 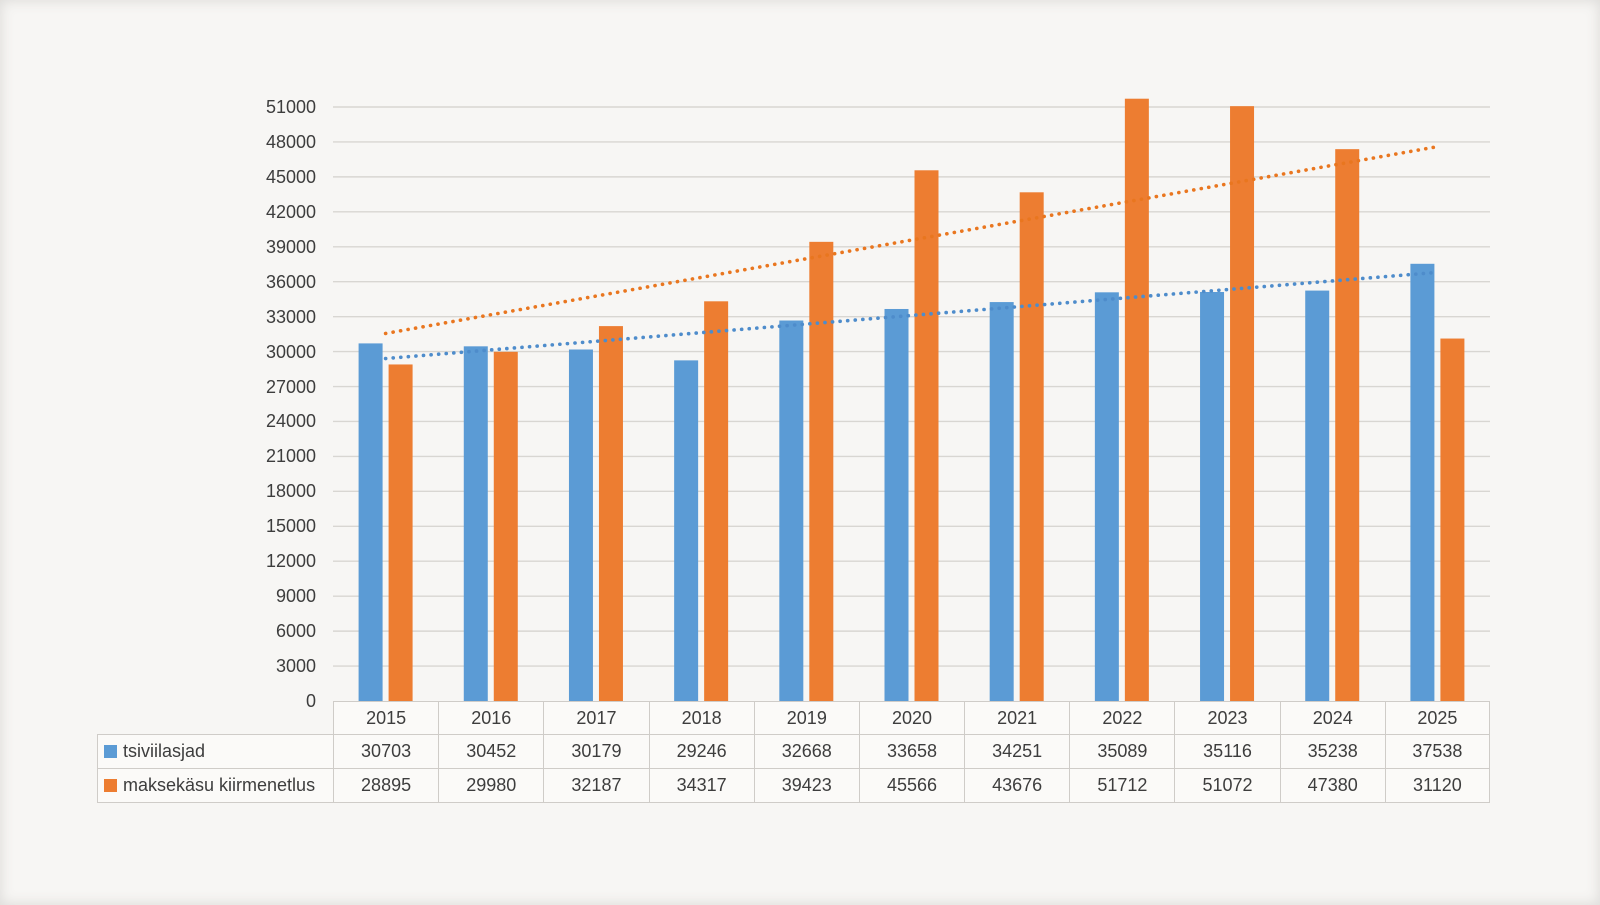 I want to click on value-cell-maksekäsu-2017: 32187, so click(x=596, y=785).